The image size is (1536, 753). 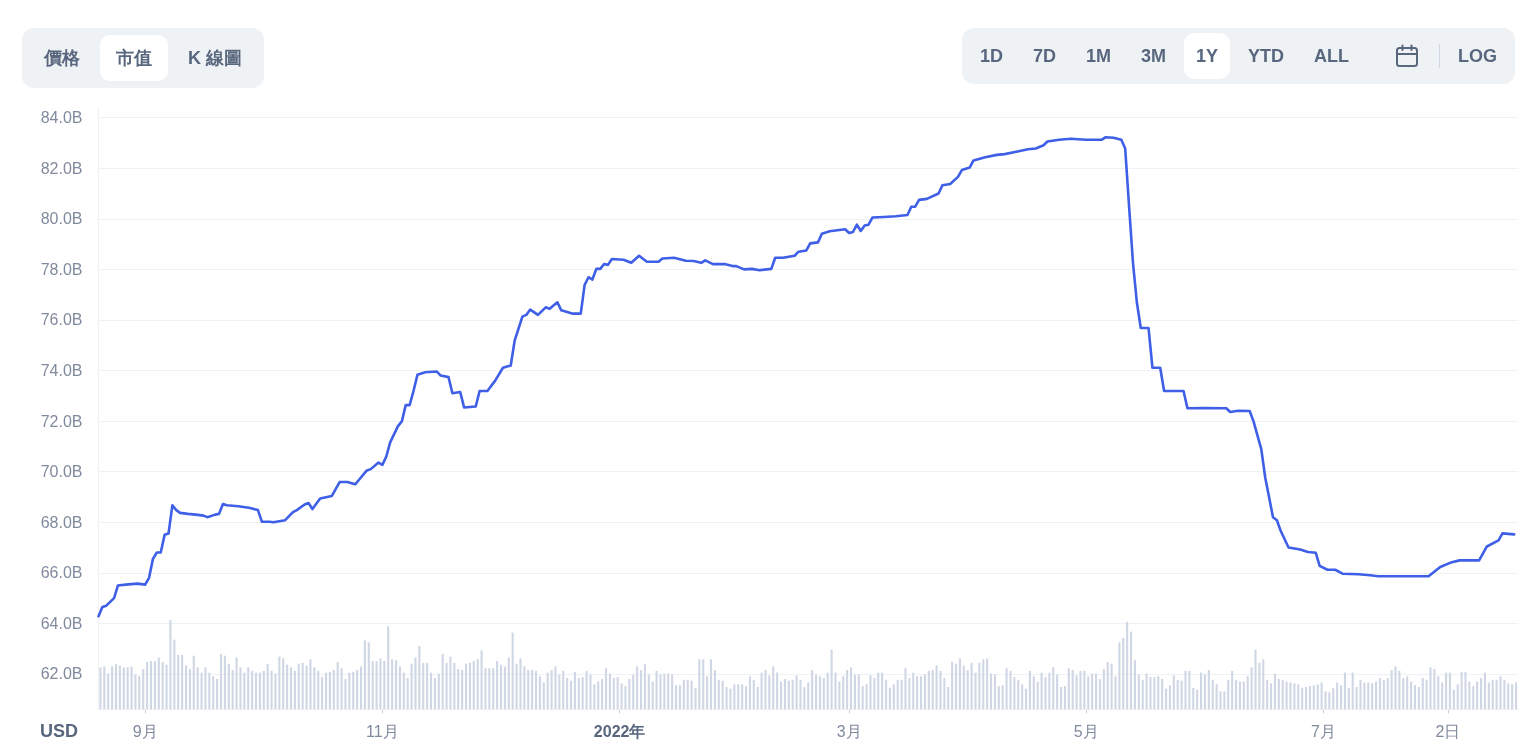 What do you see at coordinates (1099, 56) in the screenshot?
I see `range-button: 1M` at bounding box center [1099, 56].